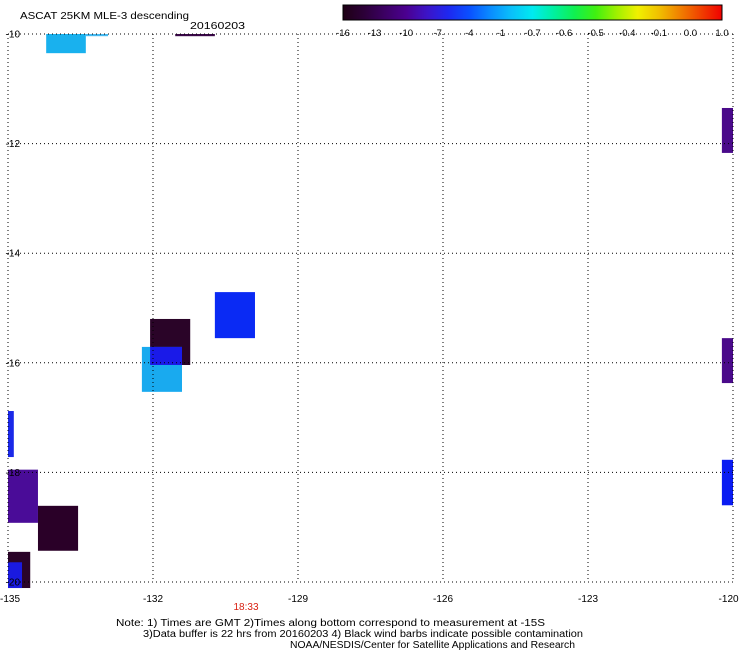  Describe the element at coordinates (13, 583) in the screenshot. I see `latitude-tick-label: -20` at that location.